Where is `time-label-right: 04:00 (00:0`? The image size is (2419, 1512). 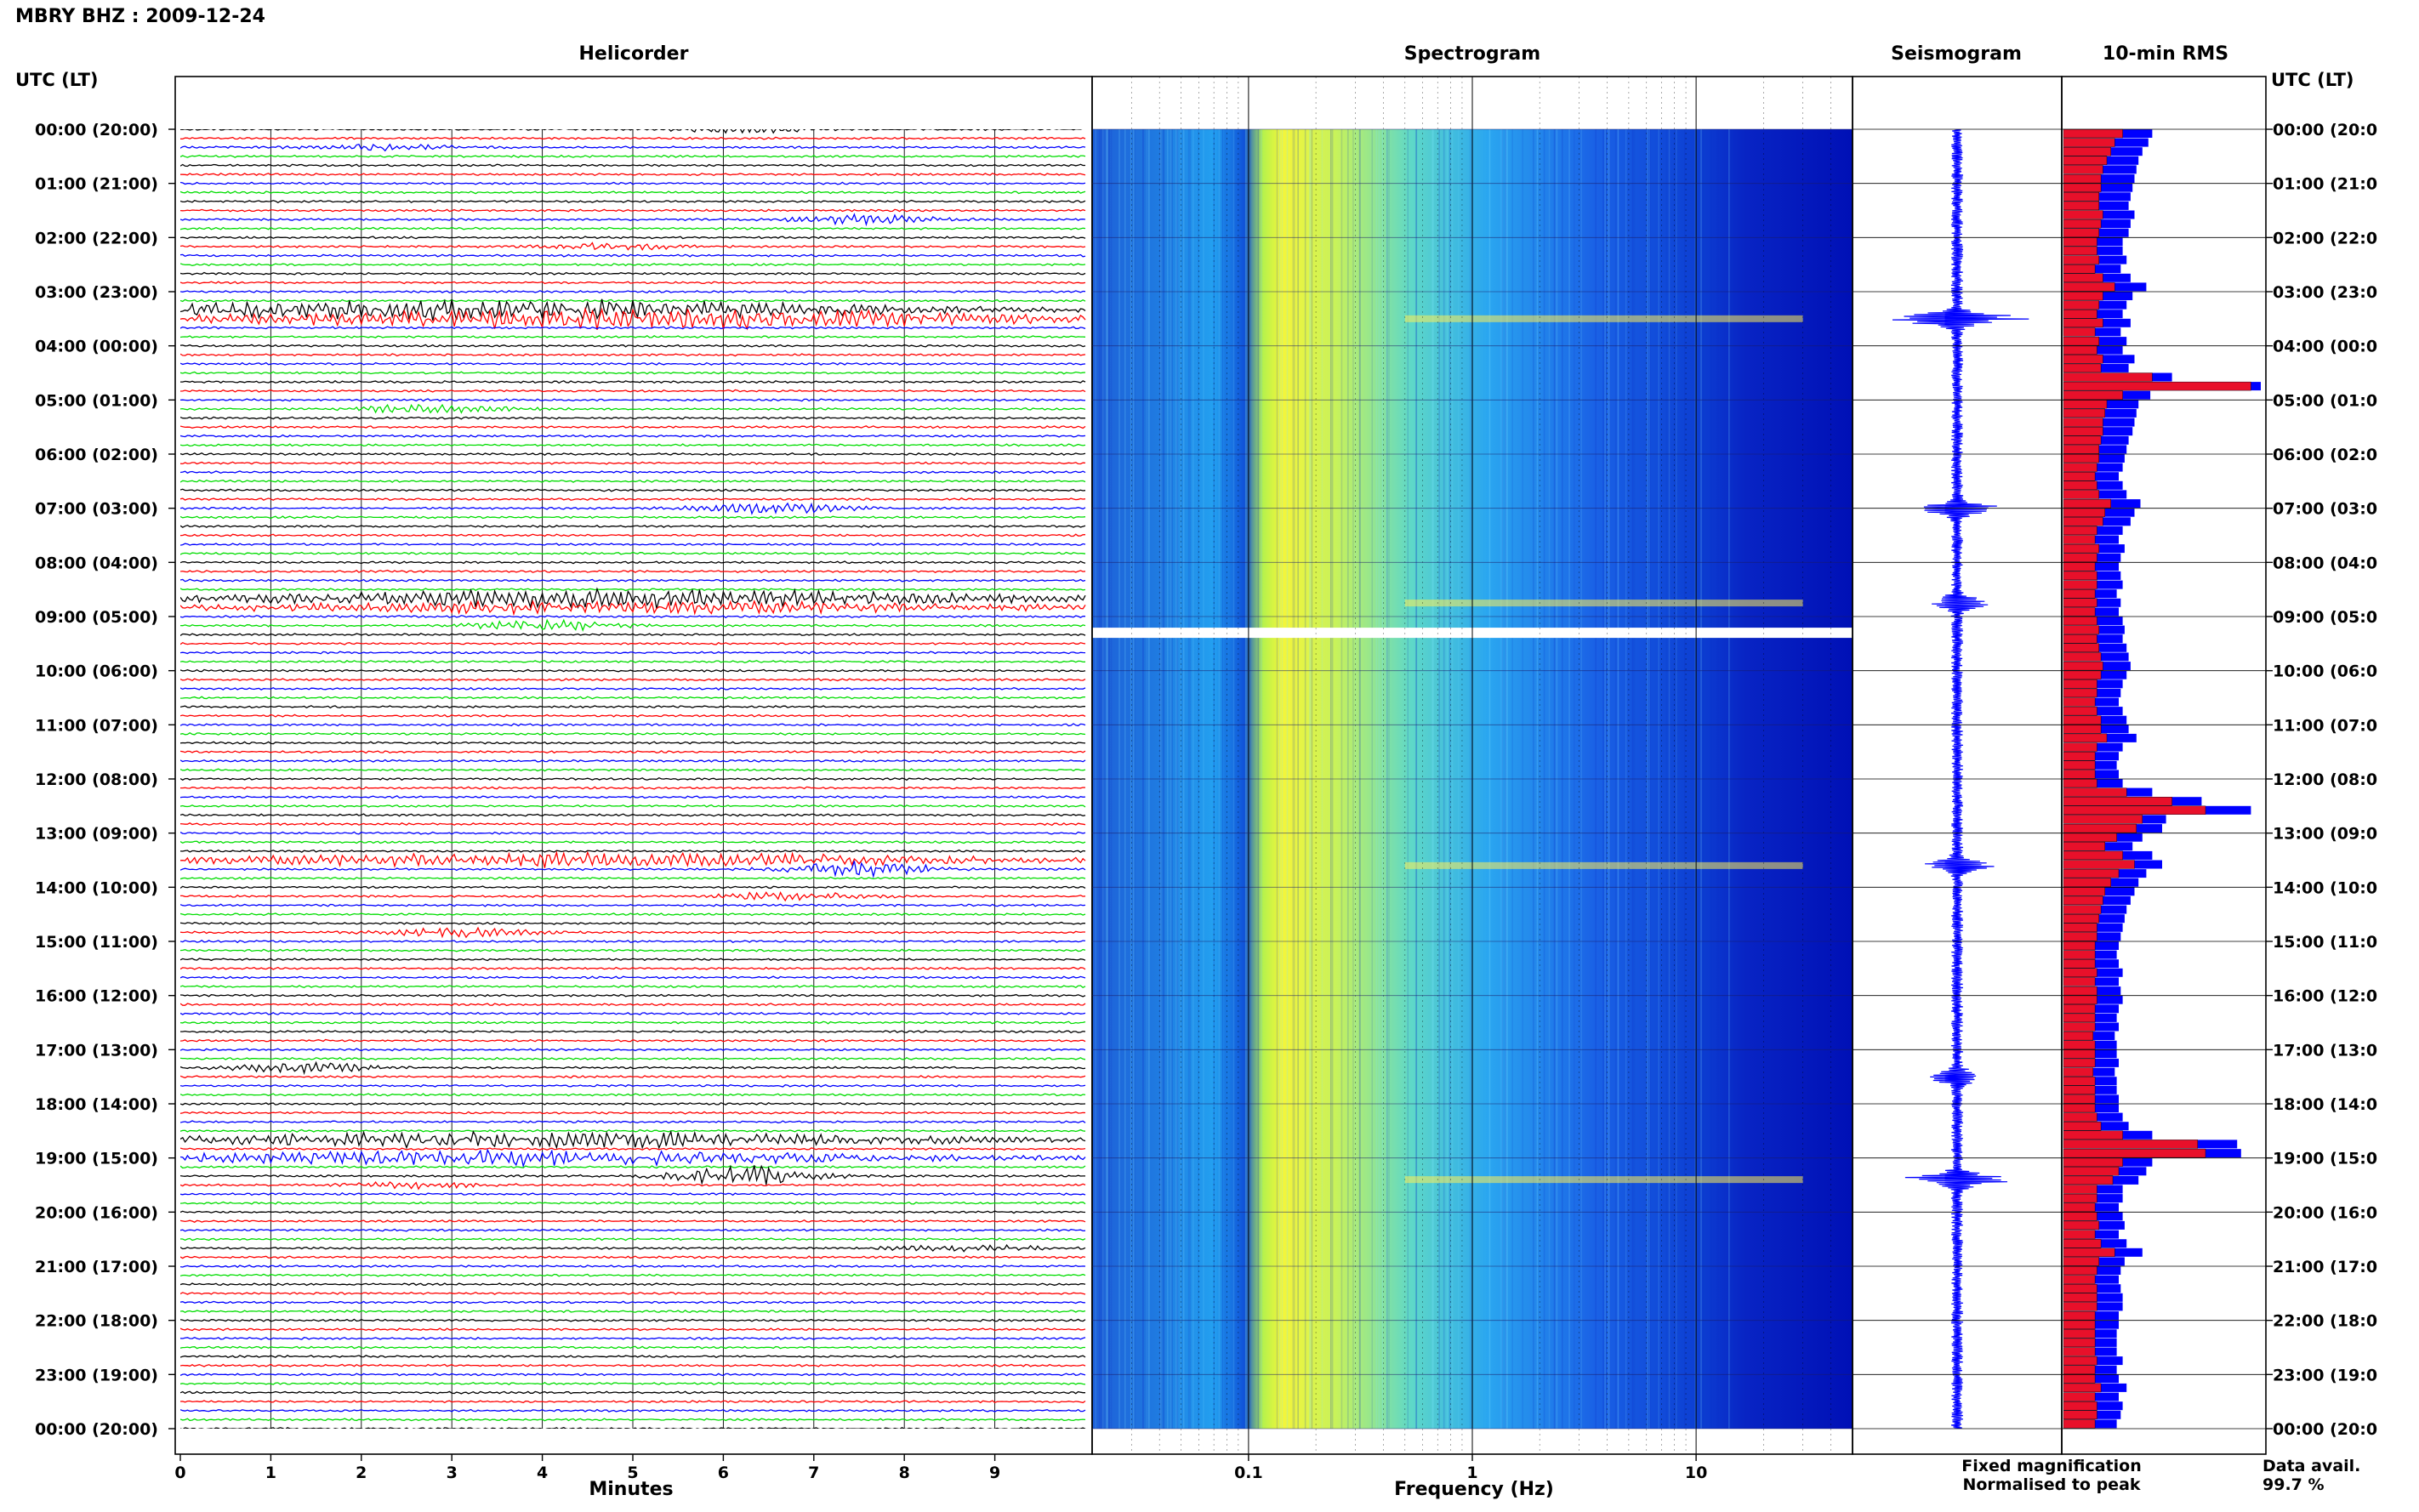
time-label-right: 04:00 (00:0 is located at coordinates (2325, 347).